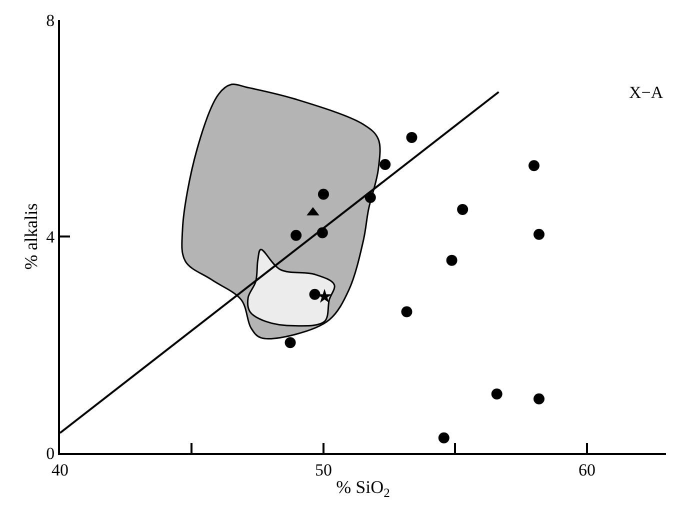 This screenshot has width=674, height=511. I want to click on x-tick-label: 50, so click(323, 470).